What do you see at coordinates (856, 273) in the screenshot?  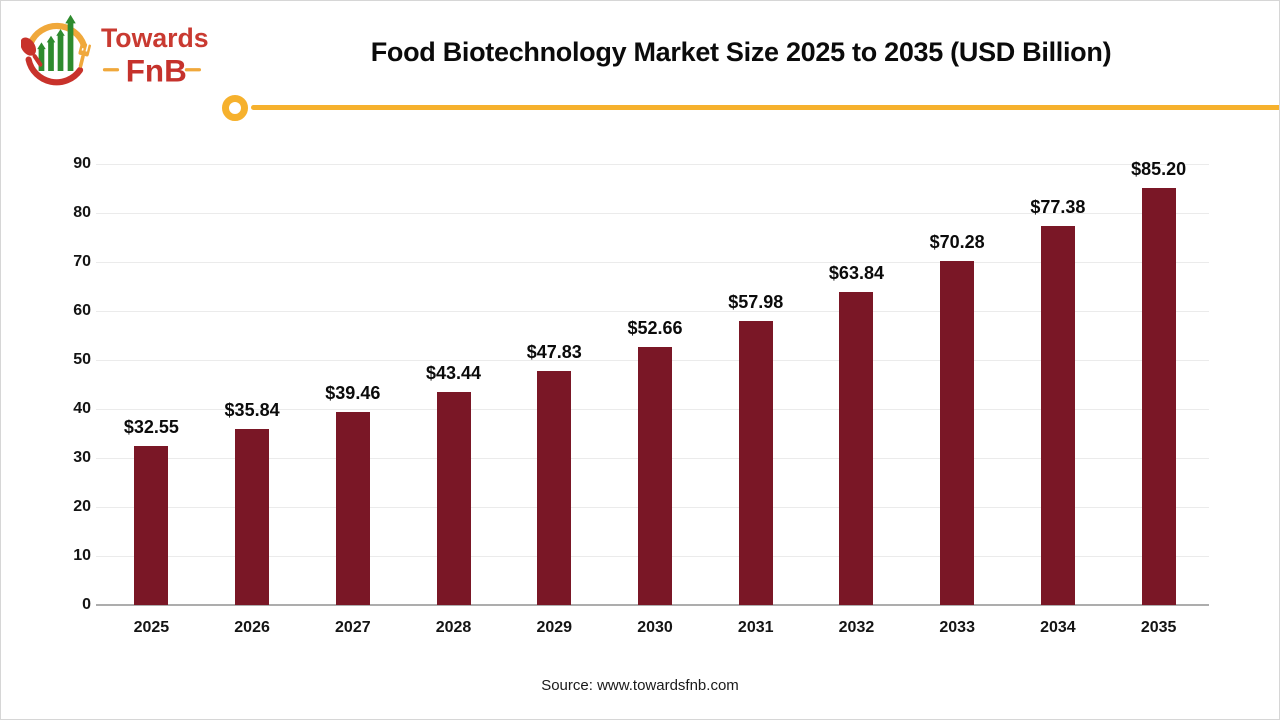 I see `bar-value-label: $63.84` at bounding box center [856, 273].